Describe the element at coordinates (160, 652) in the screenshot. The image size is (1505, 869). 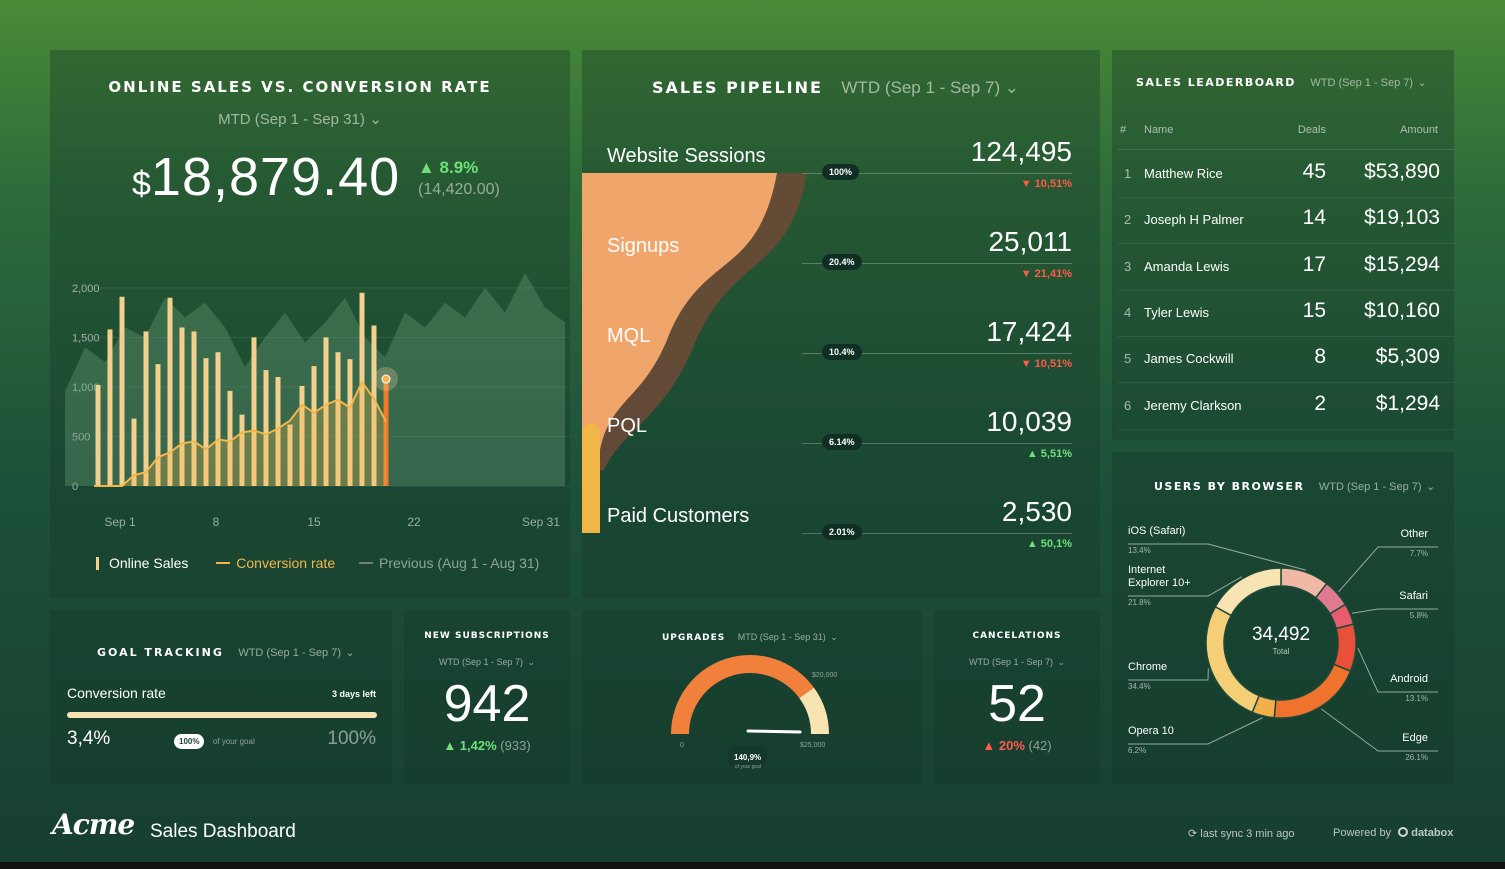
I see `goal-title: GOAL TRACKING` at that location.